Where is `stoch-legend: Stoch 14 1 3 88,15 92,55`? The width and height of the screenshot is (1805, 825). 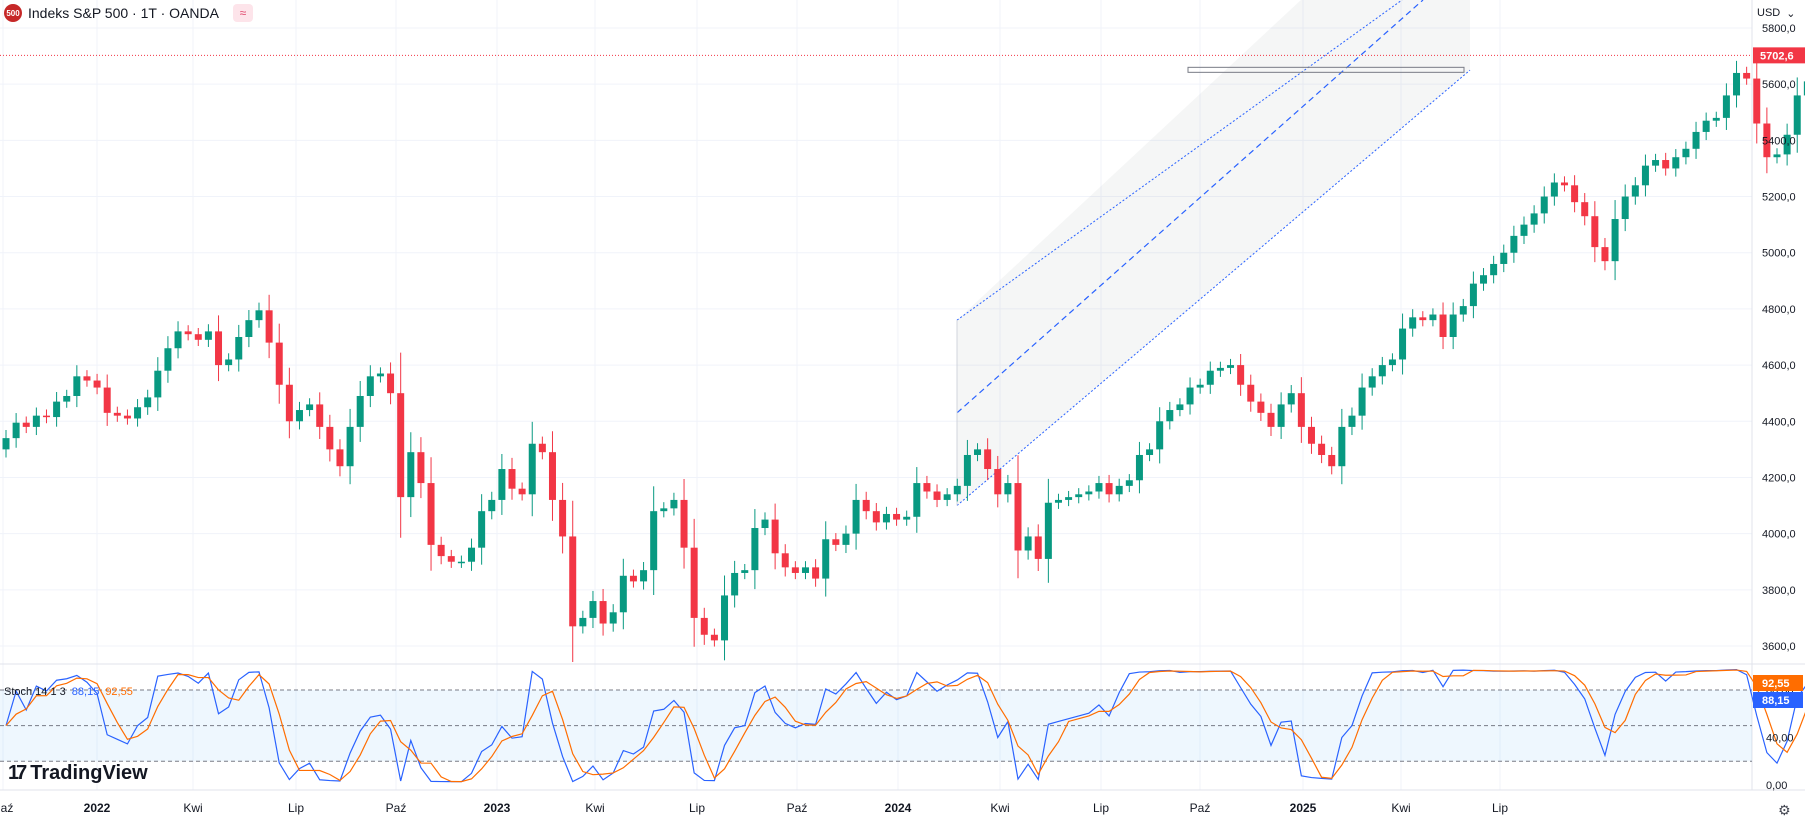
stoch-legend: Stoch 14 1 3 88,15 92,55 is located at coordinates (68, 692).